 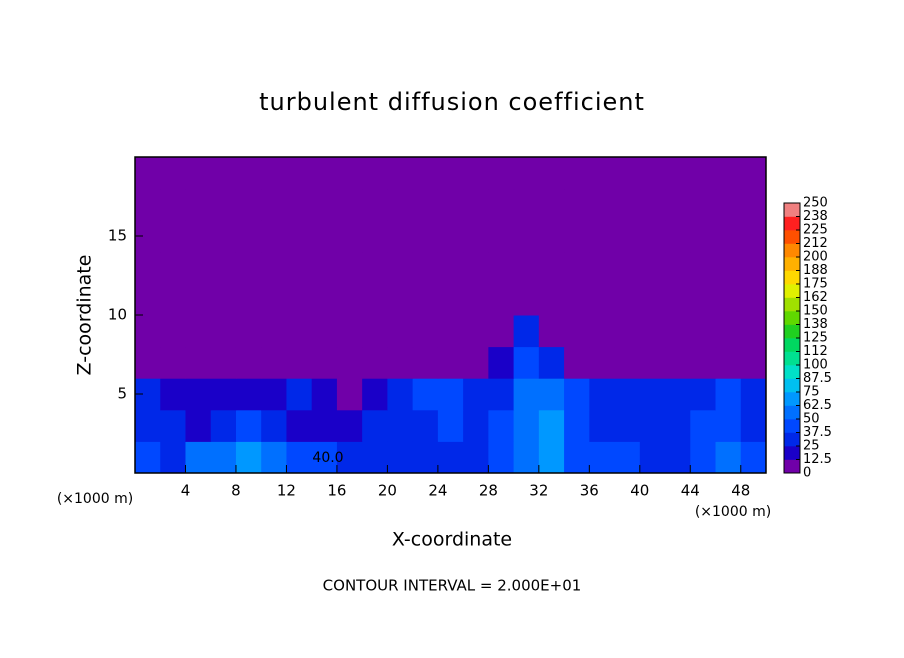 I want to click on colorbar-label: 87.5, so click(x=817, y=378).